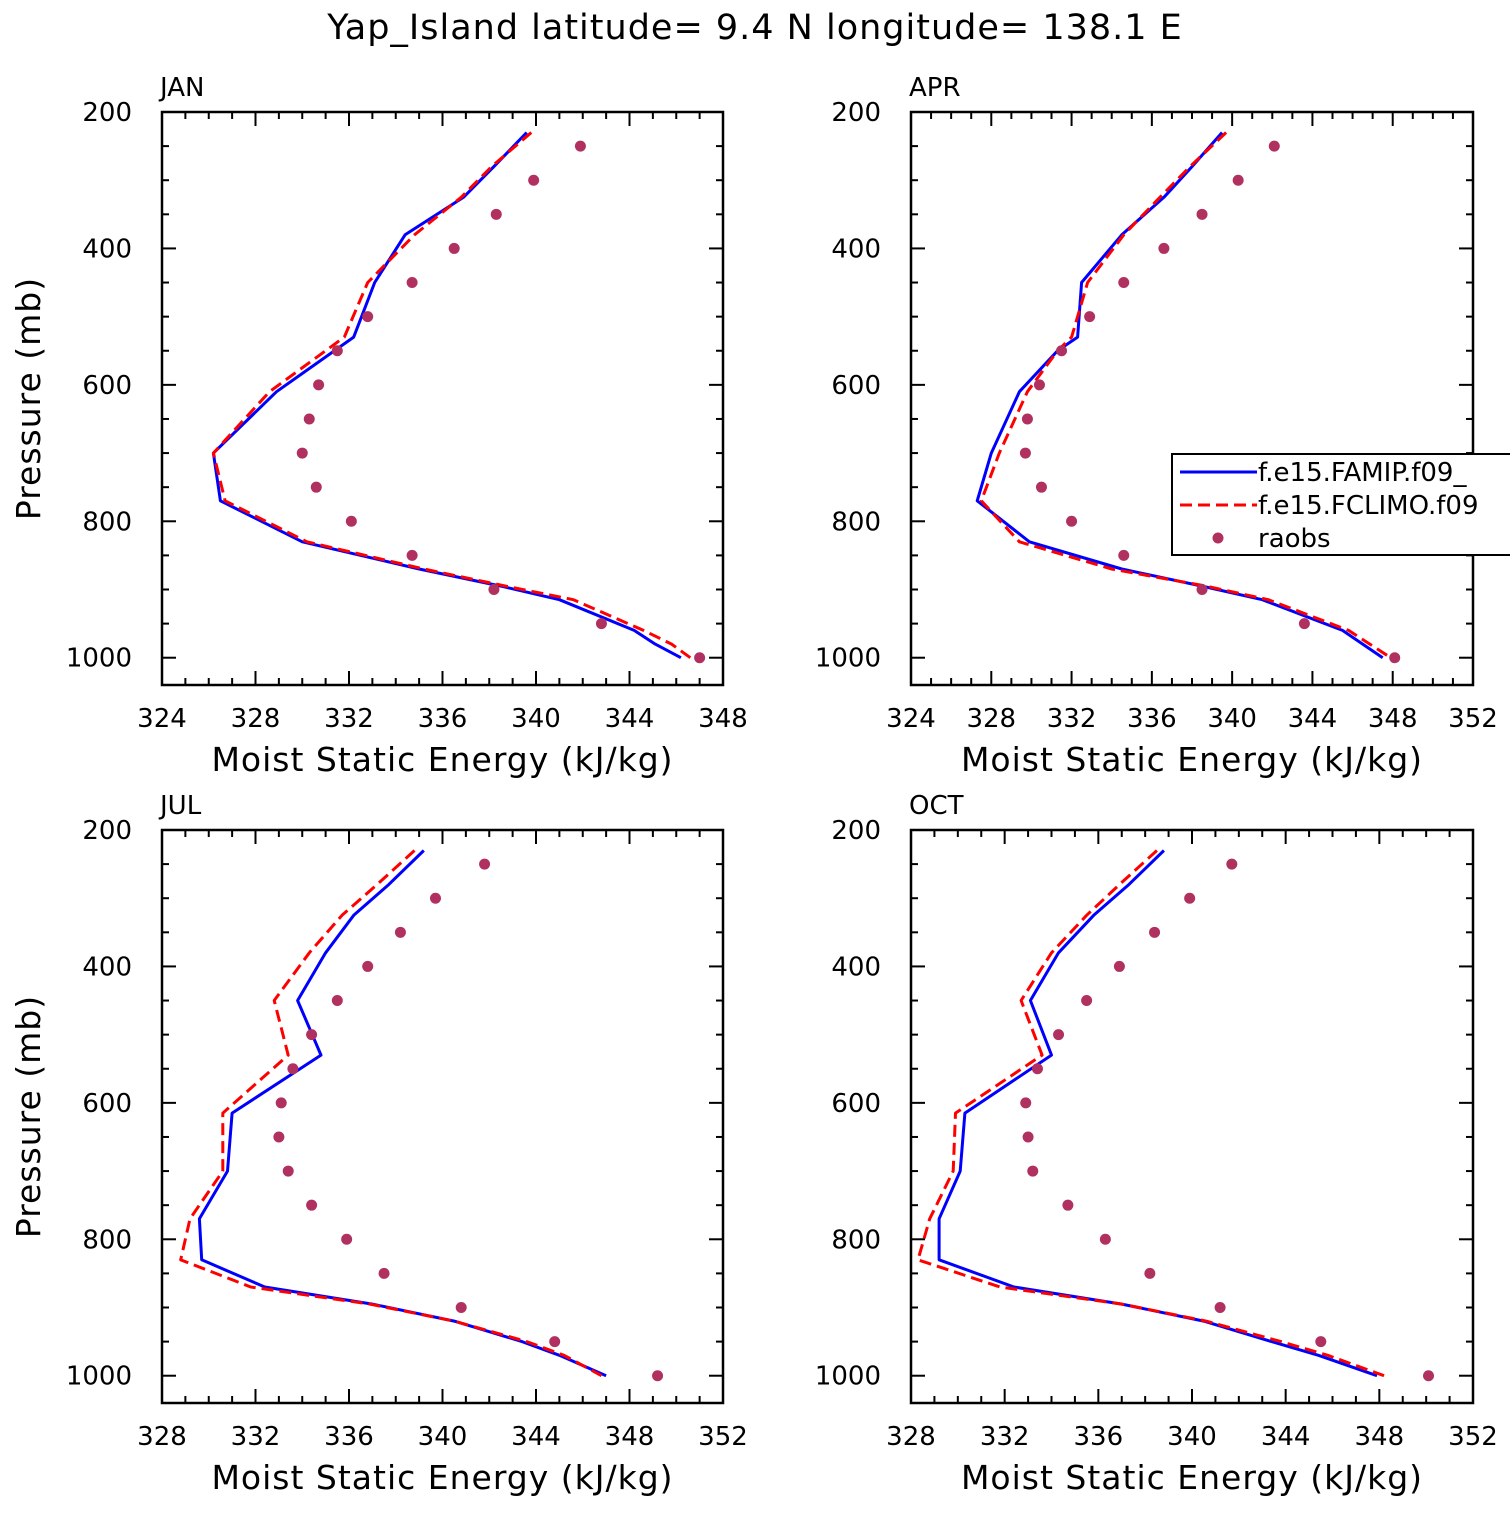 The width and height of the screenshot is (1510, 1514). I want to click on legend-raobs-swatch, so click(1218, 538).